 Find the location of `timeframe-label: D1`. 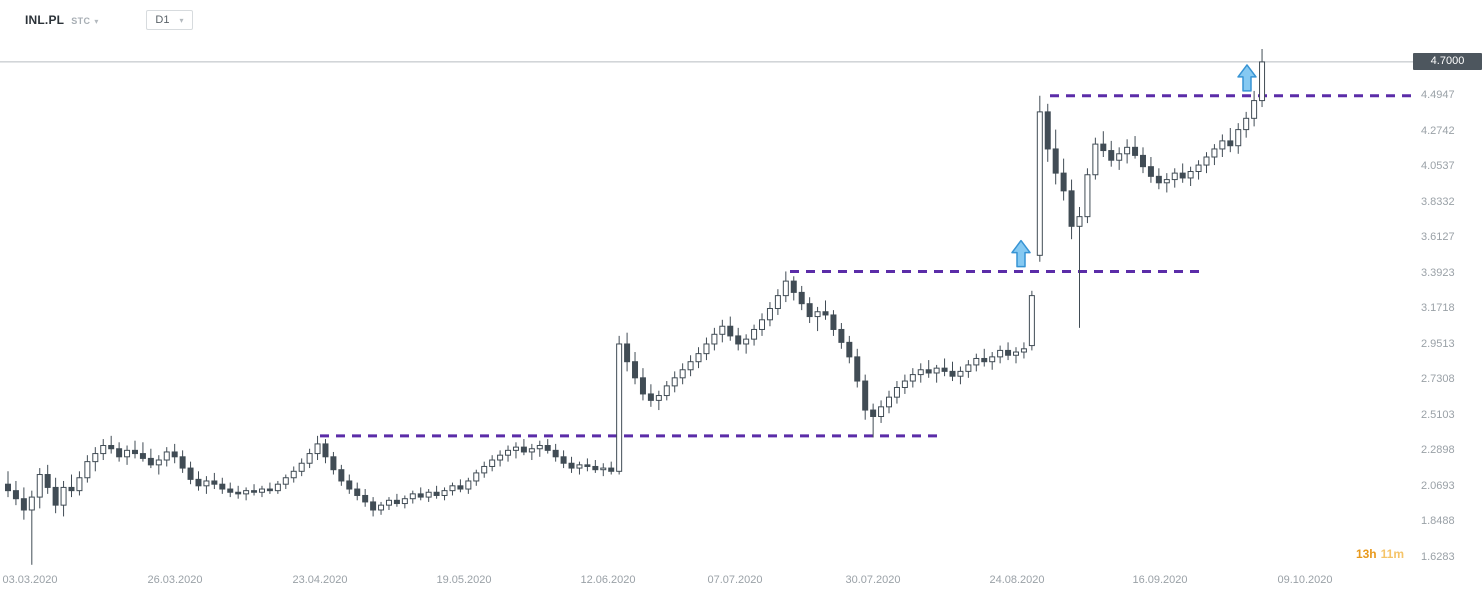

timeframe-label: D1 is located at coordinates (162, 20).